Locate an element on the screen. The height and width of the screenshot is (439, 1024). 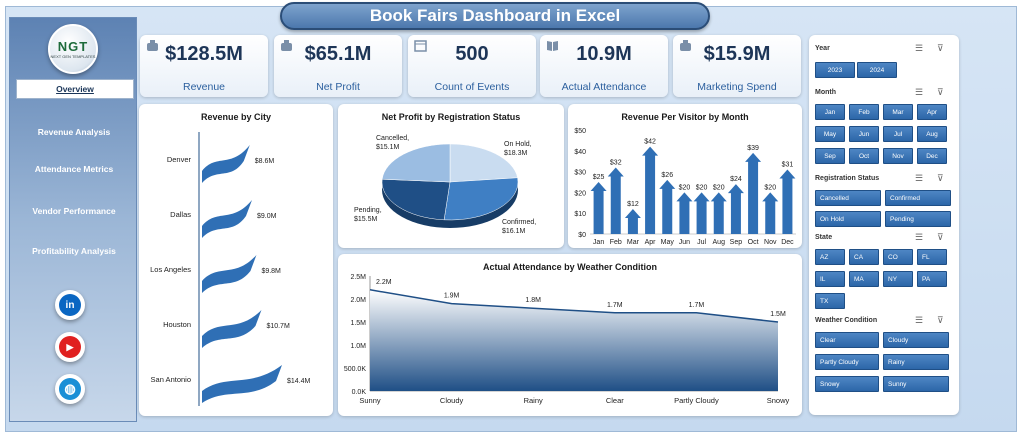
filter-weather-snowy: Snowy is located at coordinates (847, 384).